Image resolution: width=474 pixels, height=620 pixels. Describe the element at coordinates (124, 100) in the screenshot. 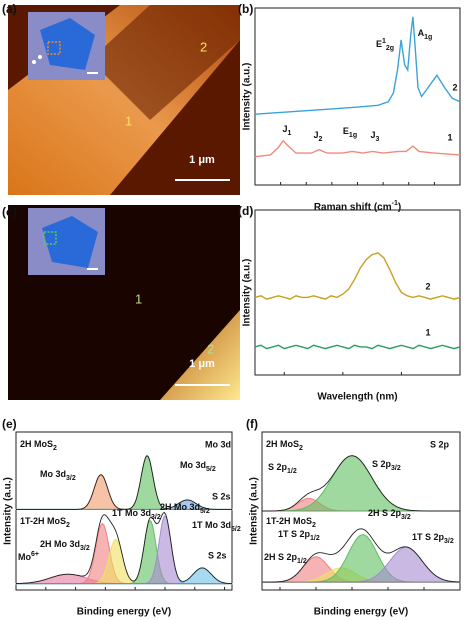

I see `afm-image-a` at that location.